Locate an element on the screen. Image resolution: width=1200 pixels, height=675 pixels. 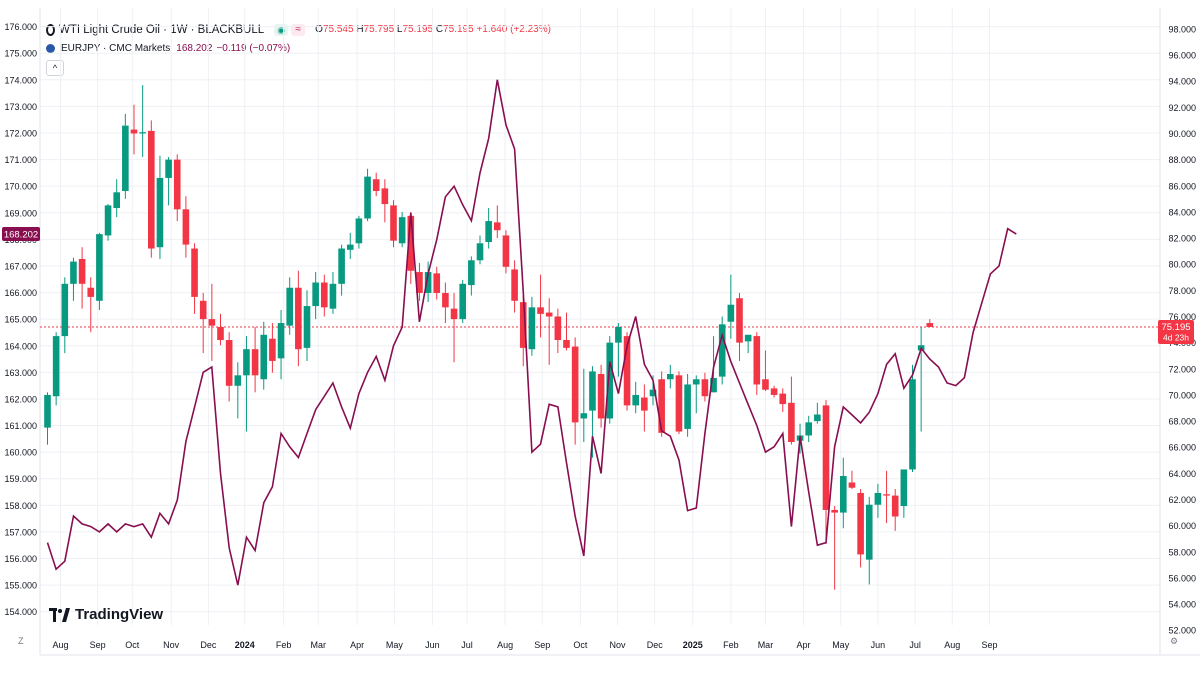
tradingview-logo: TradingView is located at coordinates (106, 614).